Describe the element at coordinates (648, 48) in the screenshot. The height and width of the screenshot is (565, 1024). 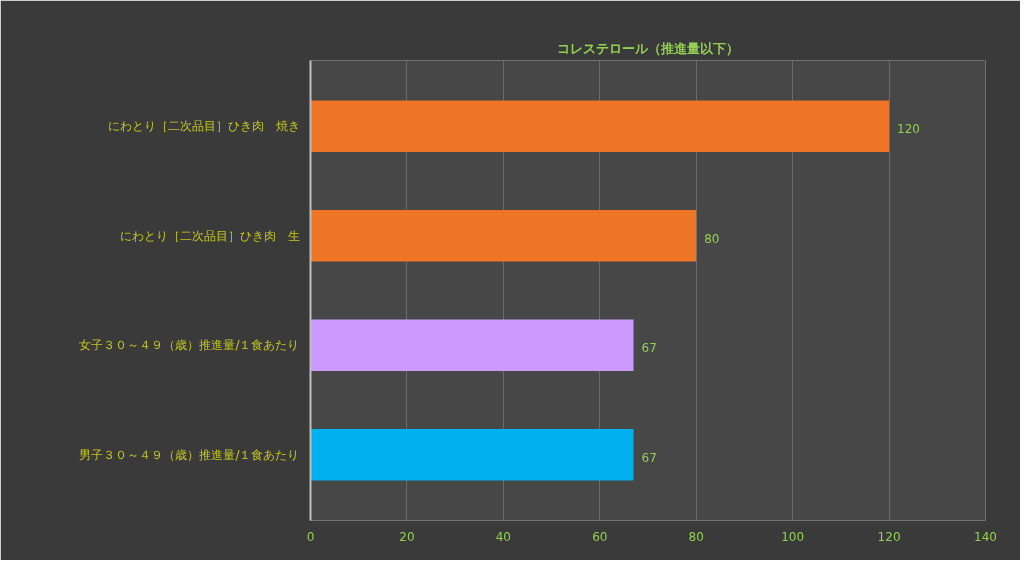
I see `chart-title: コレステロール（推進量以下）` at that location.